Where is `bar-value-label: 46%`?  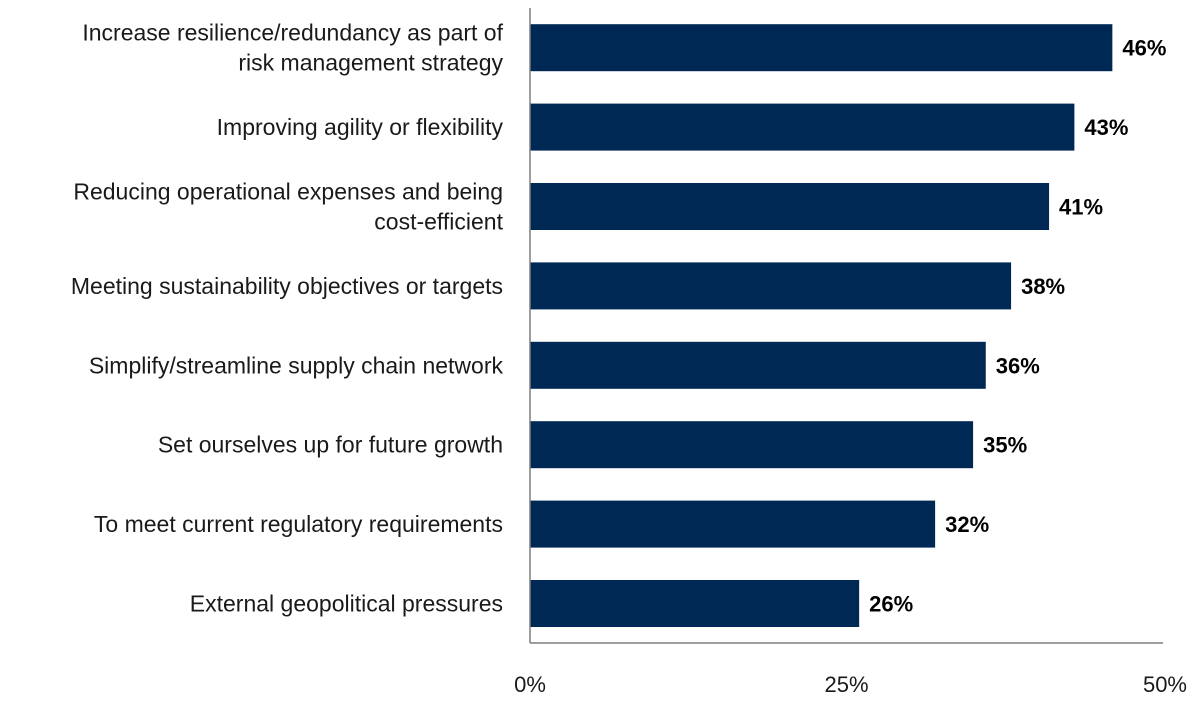 bar-value-label: 46% is located at coordinates (1144, 48).